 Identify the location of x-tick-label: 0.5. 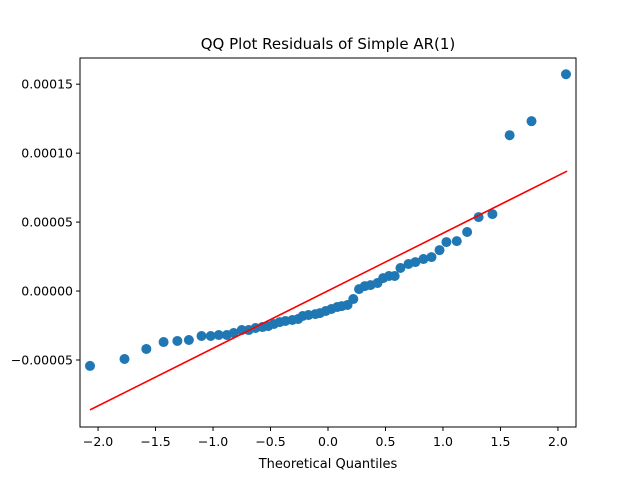
(386, 441).